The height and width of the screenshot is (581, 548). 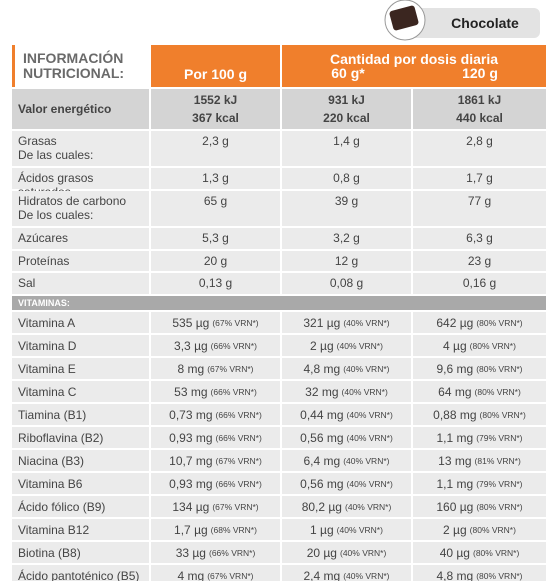 What do you see at coordinates (47, 322) in the screenshot?
I see `label: Vitamina A` at bounding box center [47, 322].